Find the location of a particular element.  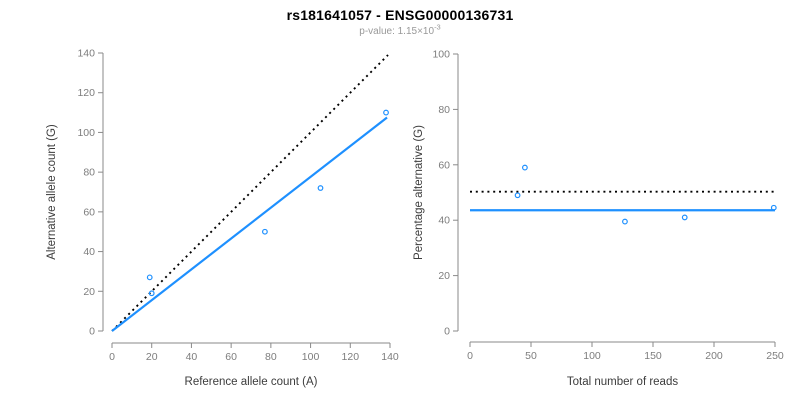

x-tick-label: 120 is located at coordinates (351, 357).